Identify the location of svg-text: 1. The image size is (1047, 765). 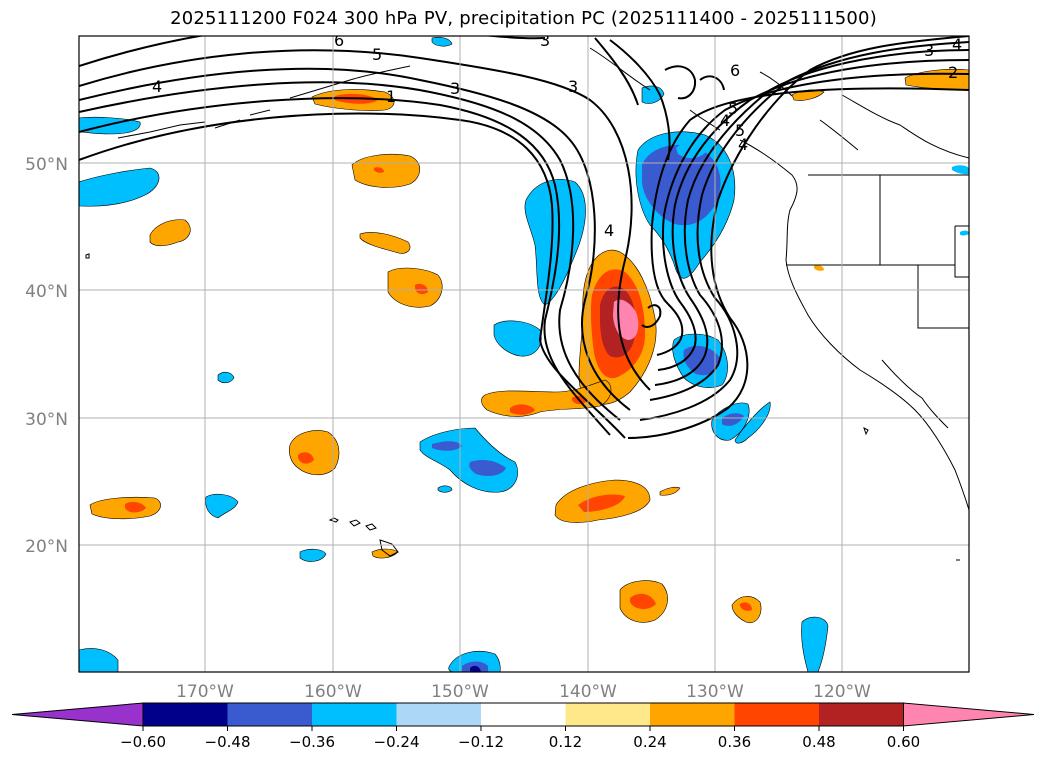
(391, 96).